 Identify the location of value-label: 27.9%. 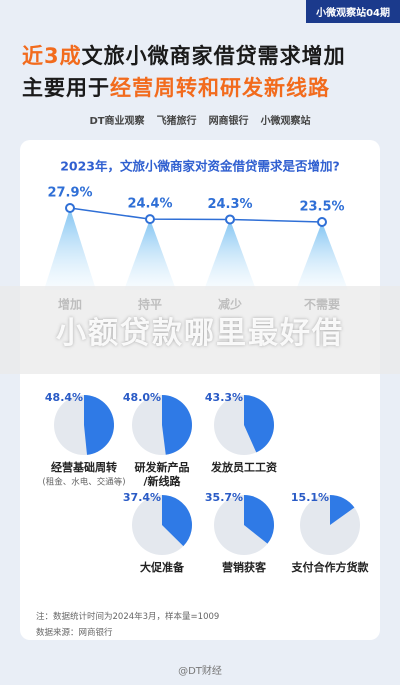
(69, 193).